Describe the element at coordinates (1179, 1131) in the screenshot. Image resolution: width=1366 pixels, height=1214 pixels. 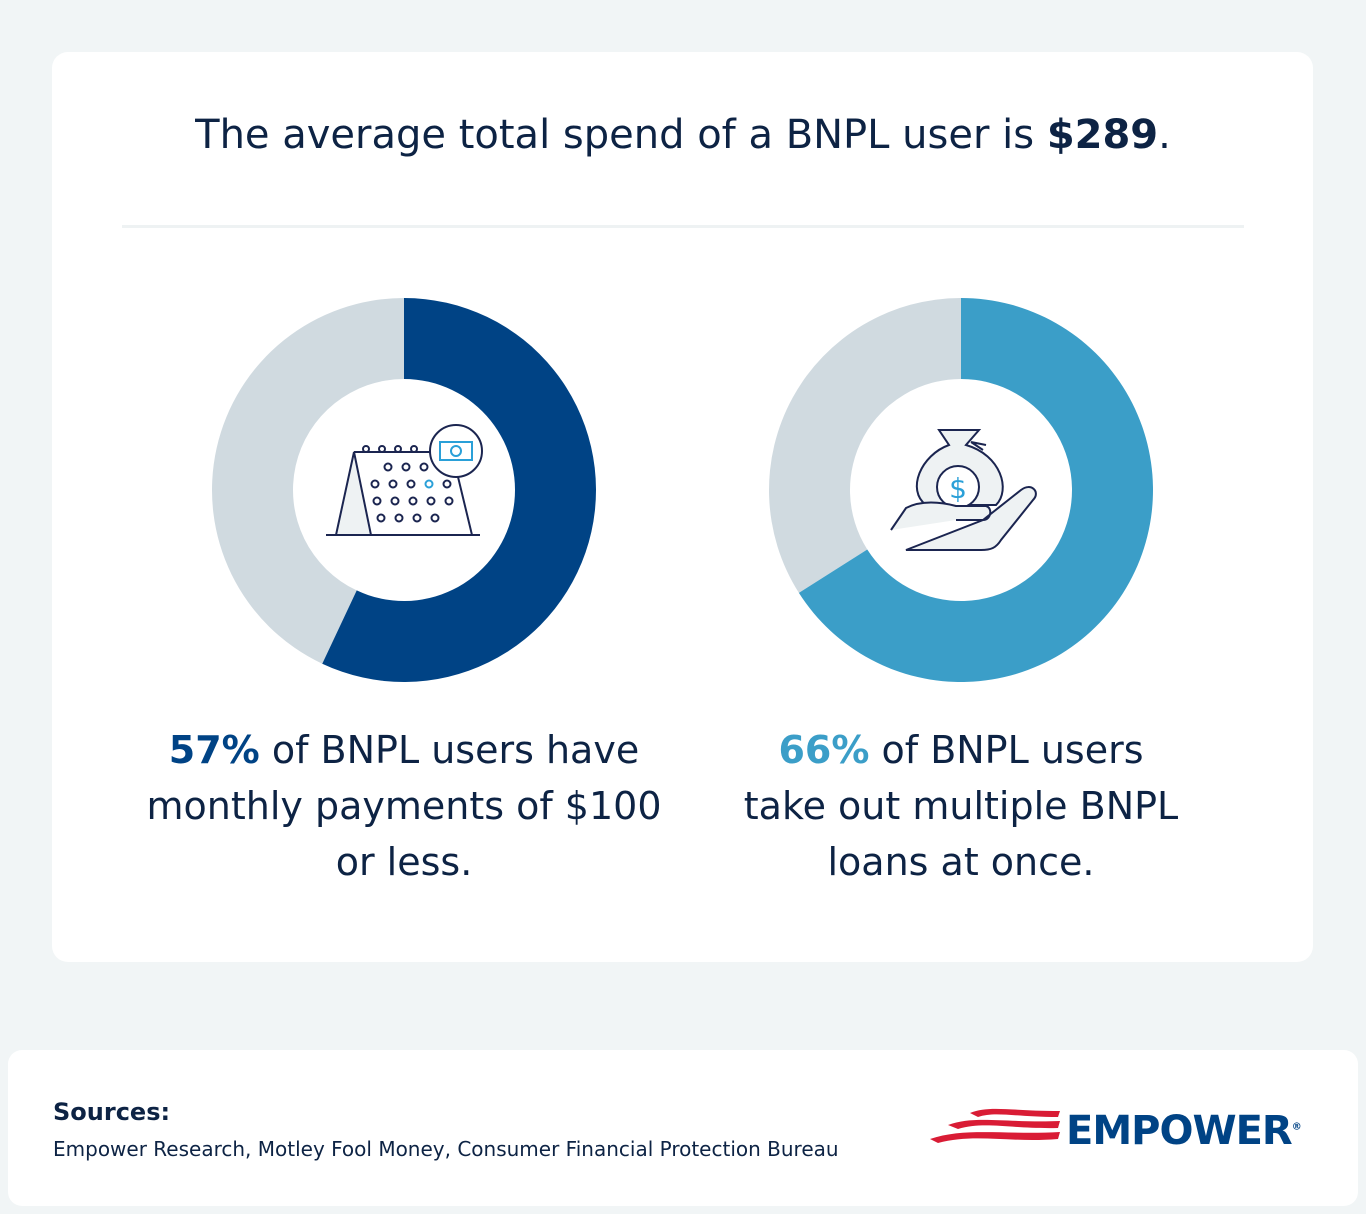
I see `logo-text: EMPOWER` at that location.